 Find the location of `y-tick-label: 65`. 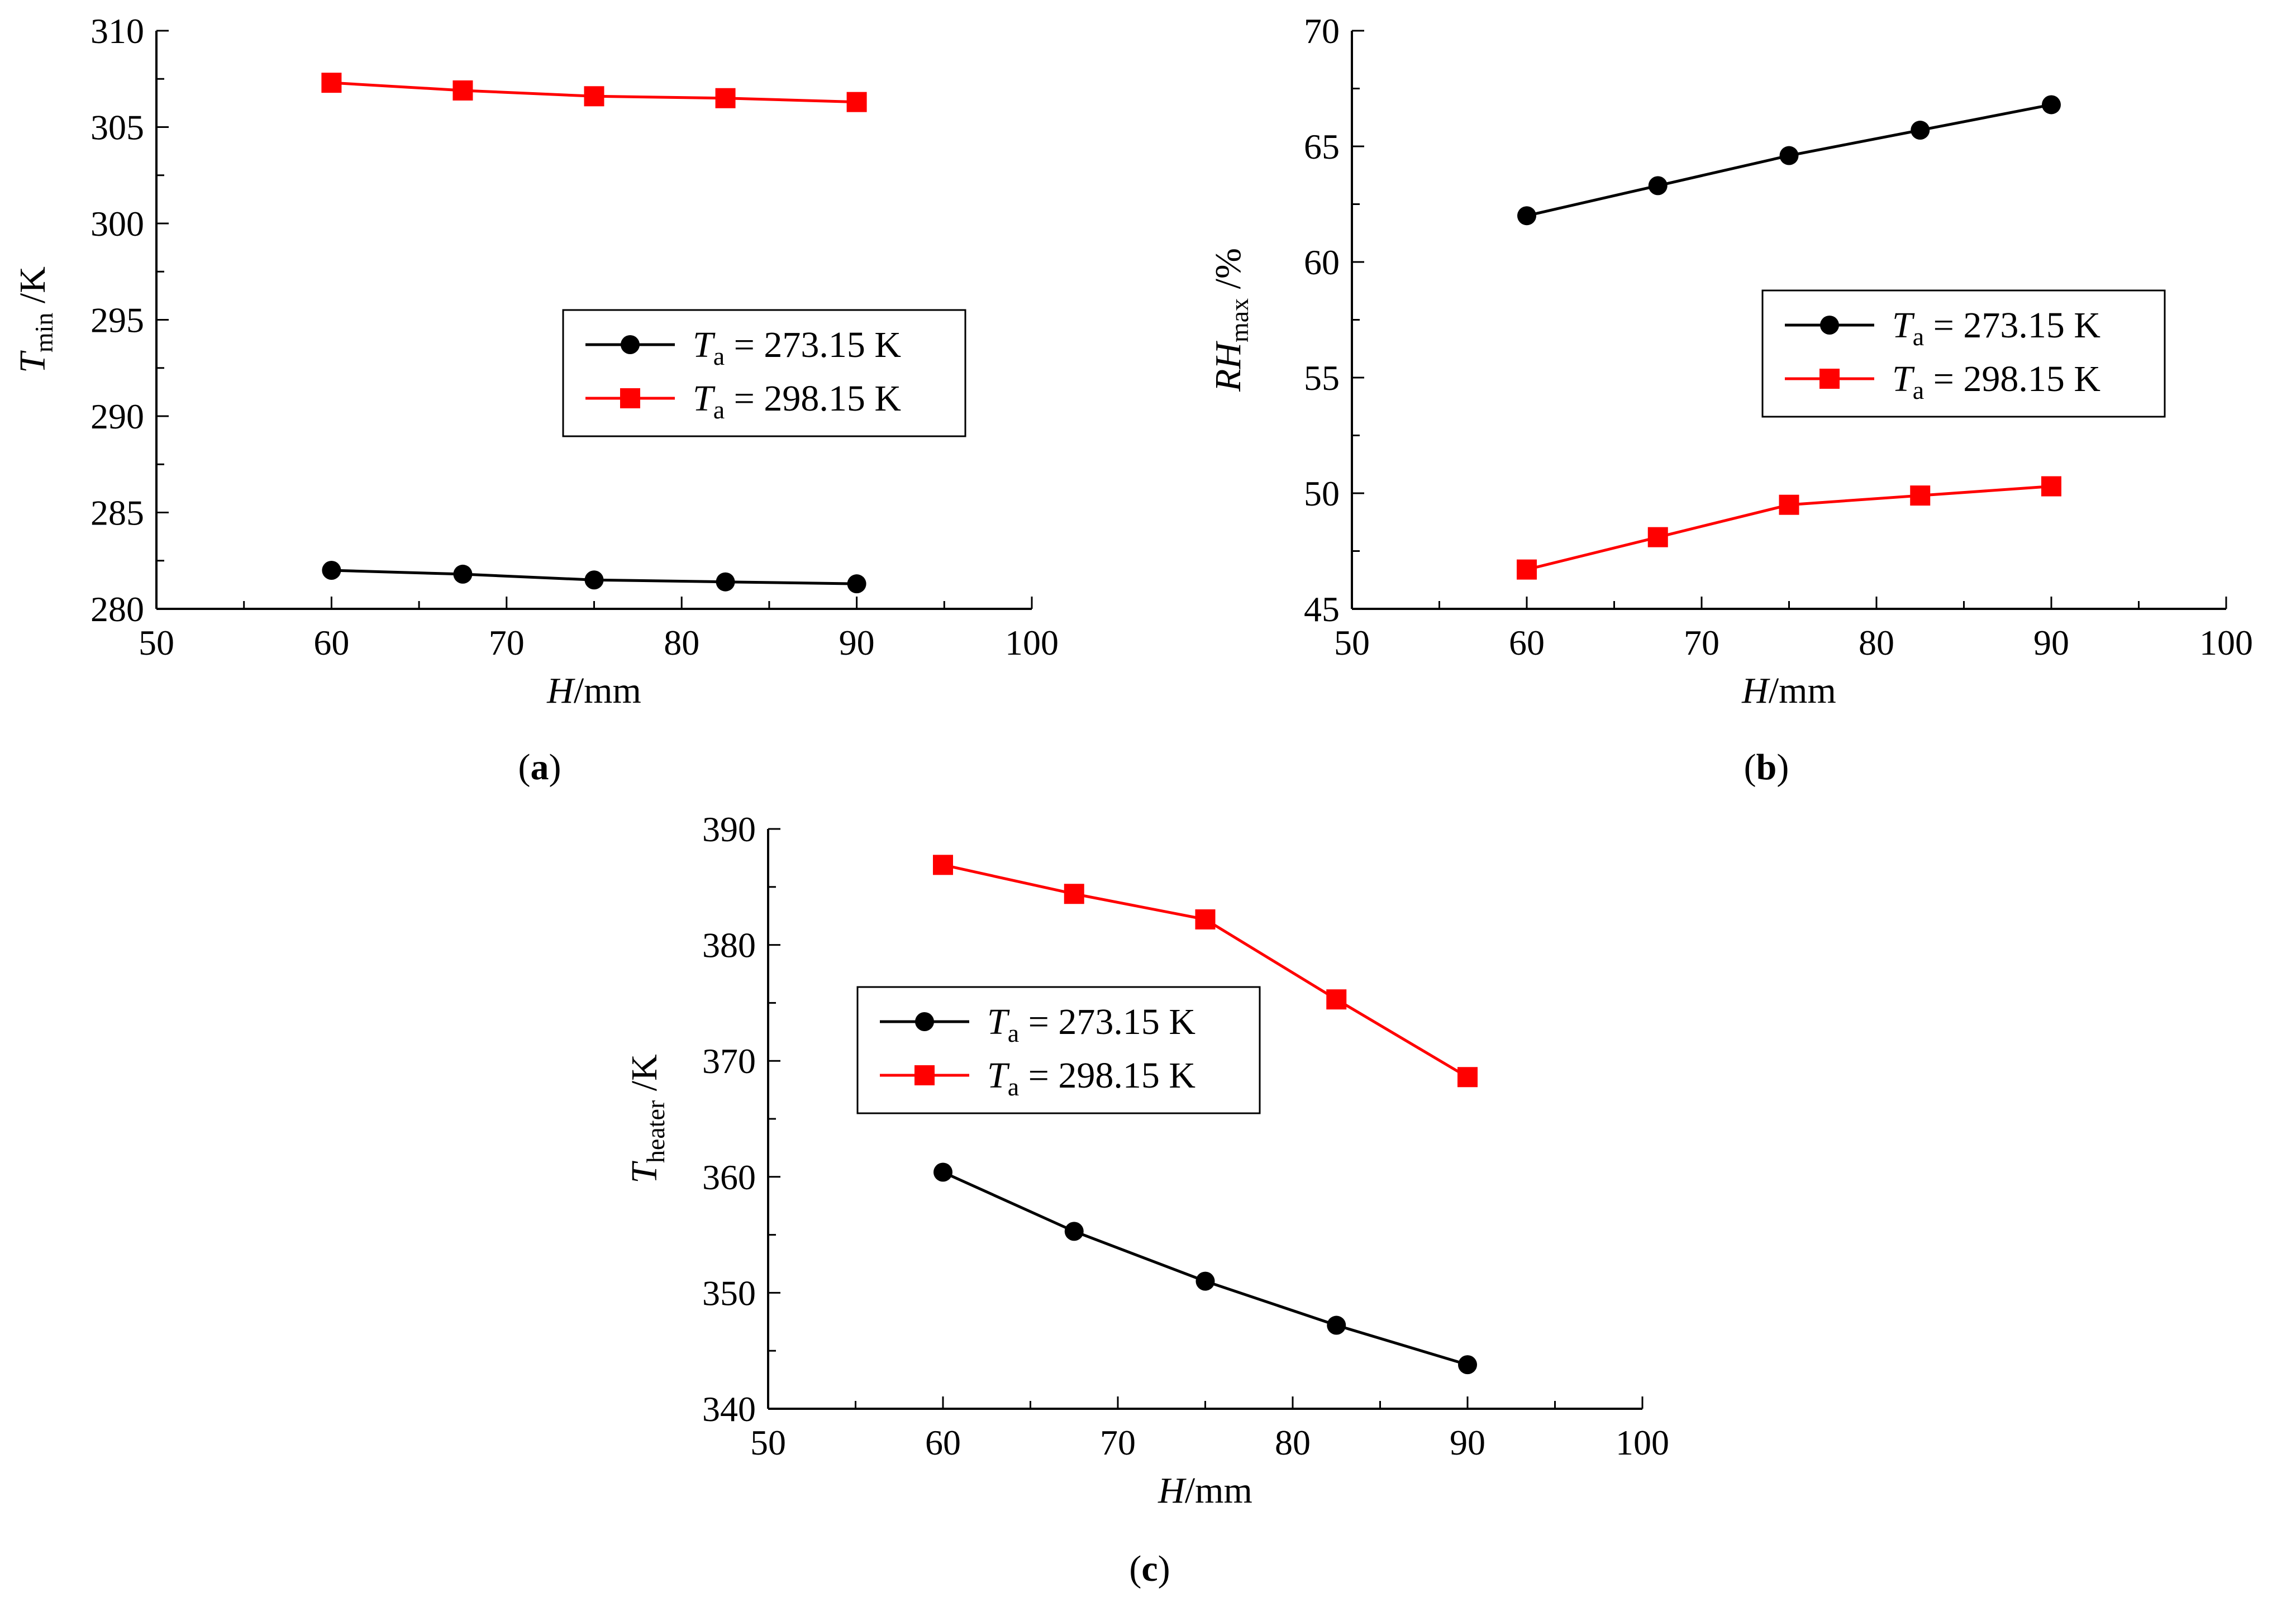

y-tick-label: 65 is located at coordinates (1322, 146).